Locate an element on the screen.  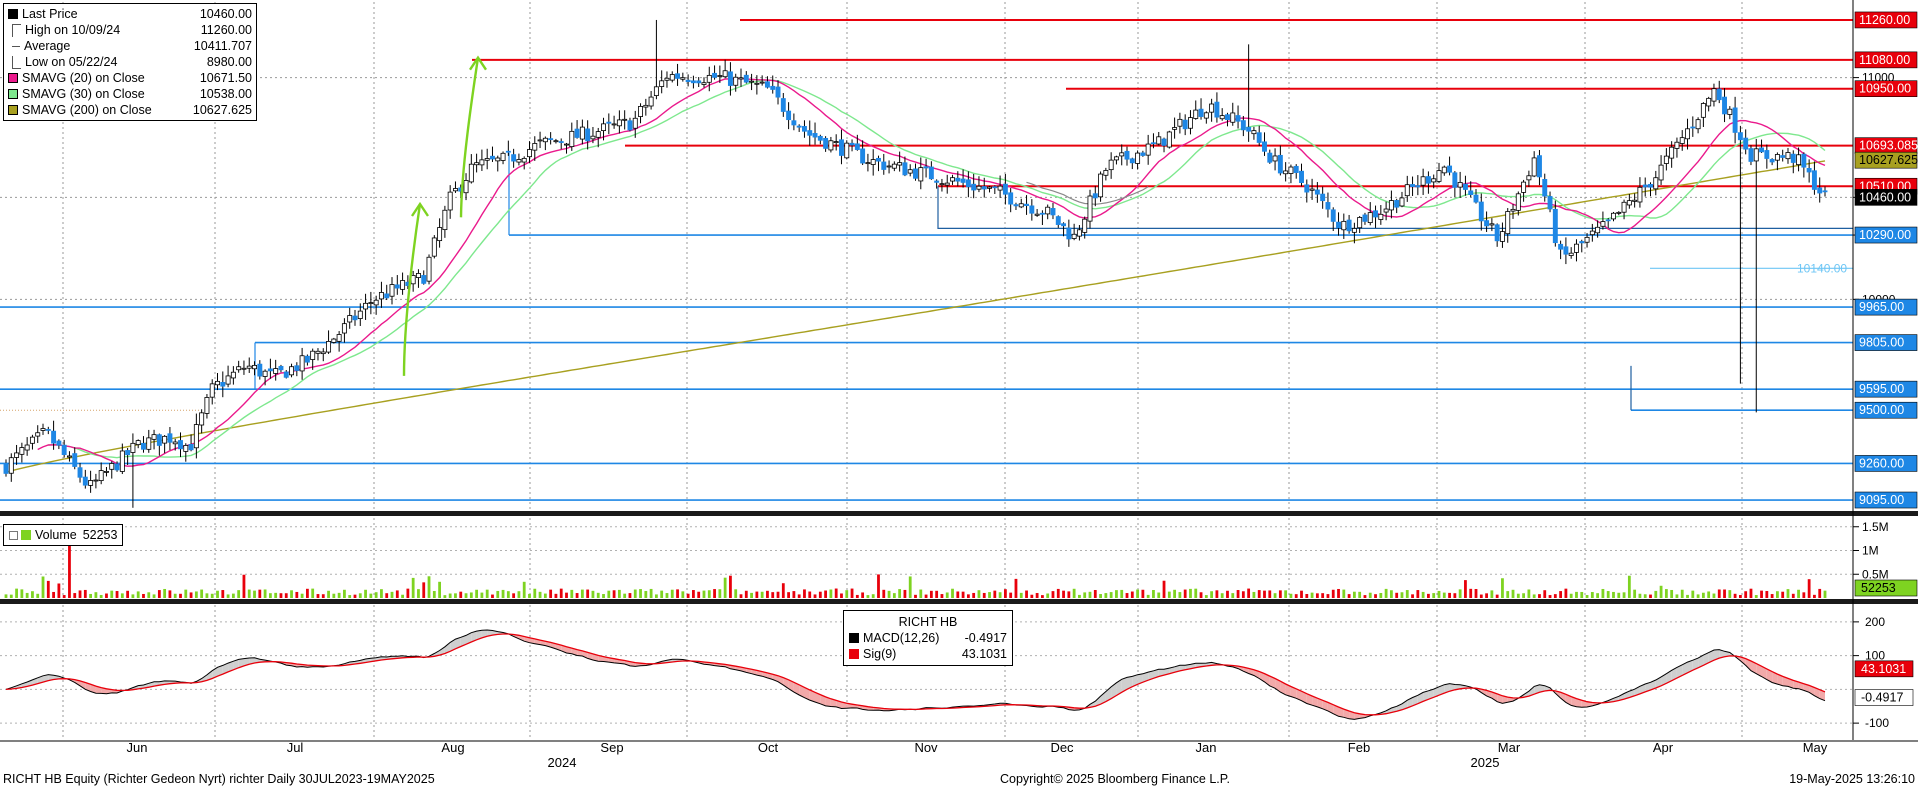
price-tag-label: 10950.00 is located at coordinates (1885, 89).